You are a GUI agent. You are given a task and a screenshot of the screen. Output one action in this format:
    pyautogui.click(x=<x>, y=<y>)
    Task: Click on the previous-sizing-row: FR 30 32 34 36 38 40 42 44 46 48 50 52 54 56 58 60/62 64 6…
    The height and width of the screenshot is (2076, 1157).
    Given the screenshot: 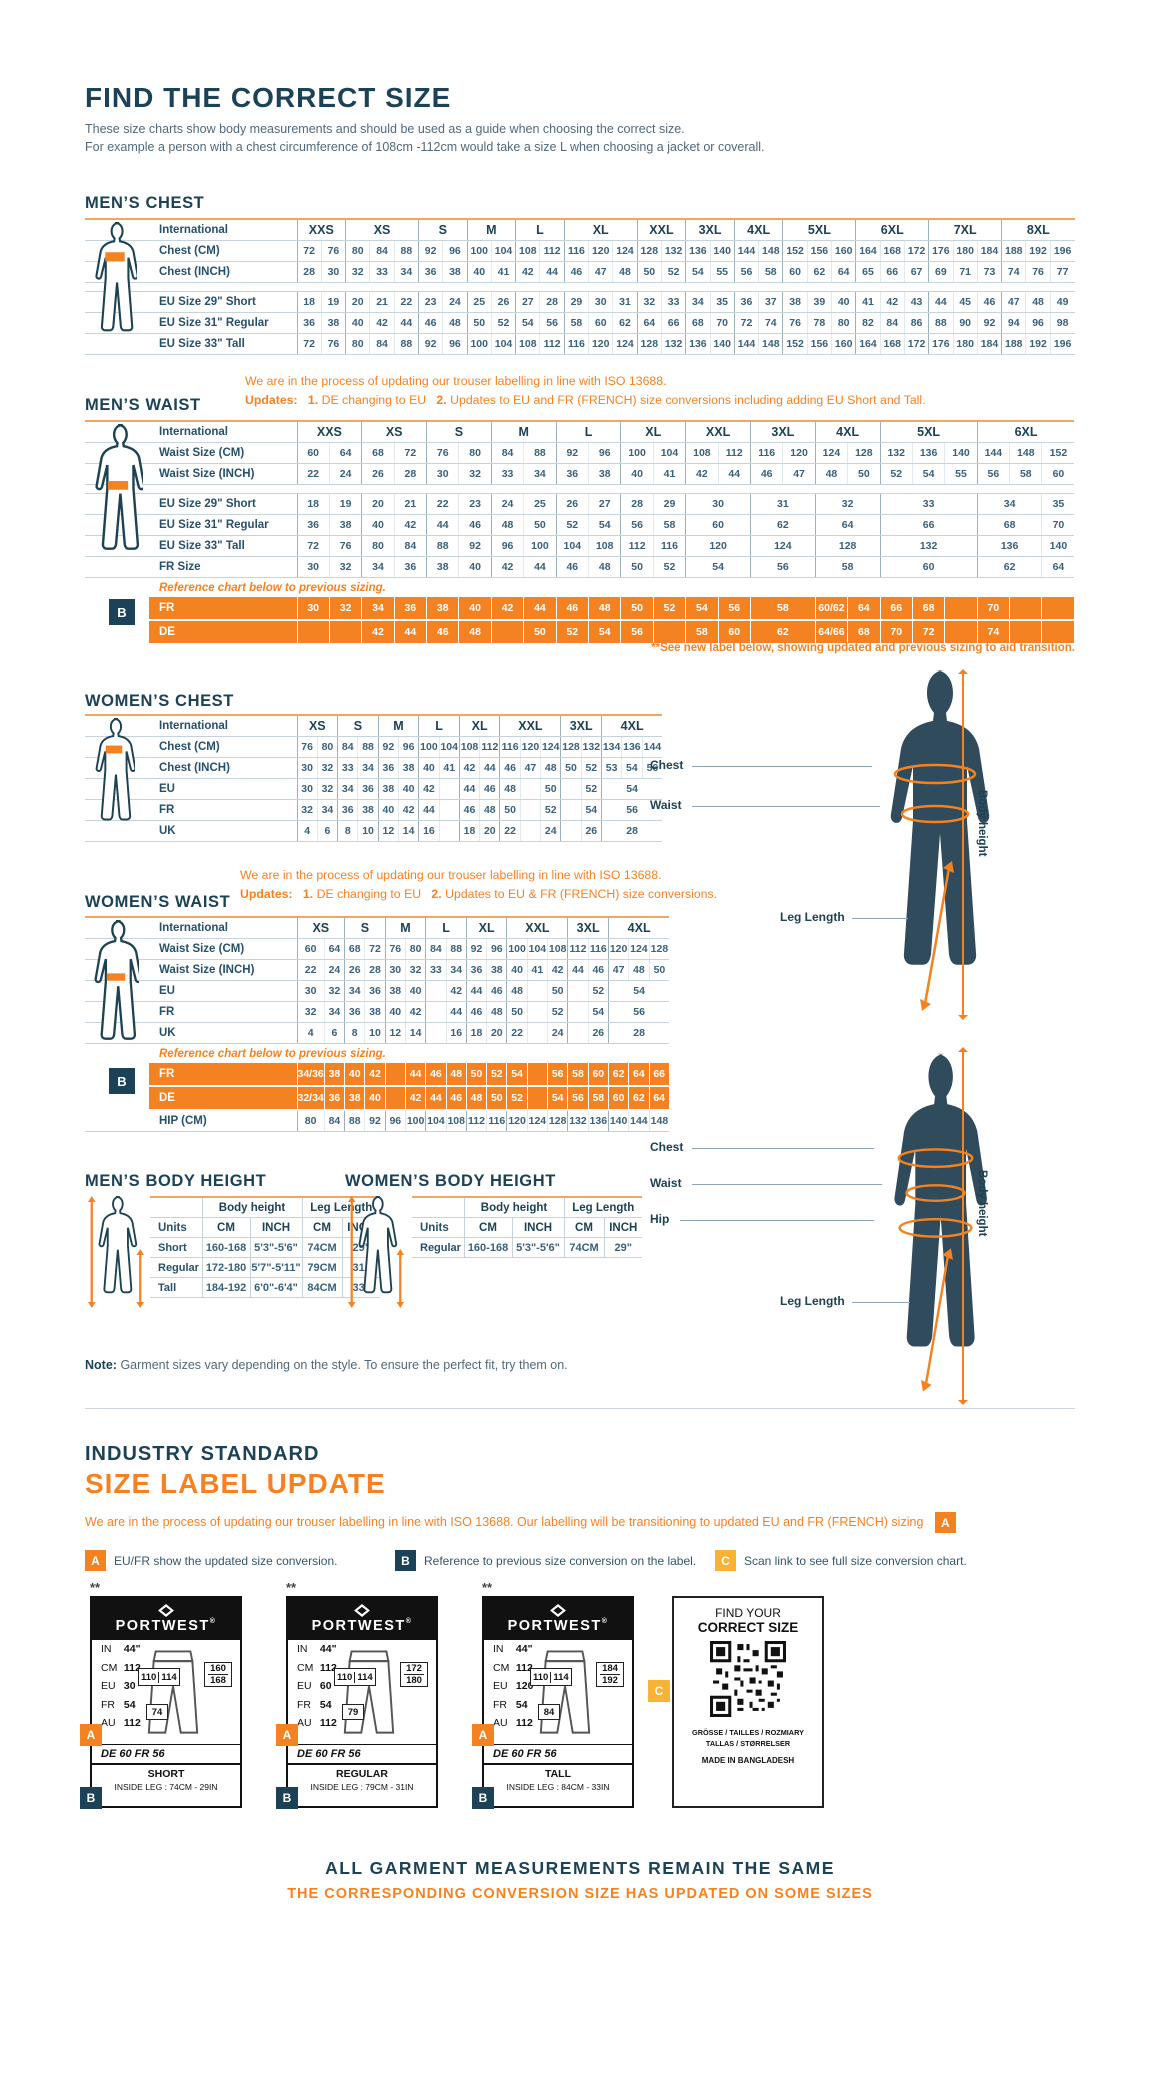 What is the action you would take?
    pyautogui.click(x=580, y=609)
    